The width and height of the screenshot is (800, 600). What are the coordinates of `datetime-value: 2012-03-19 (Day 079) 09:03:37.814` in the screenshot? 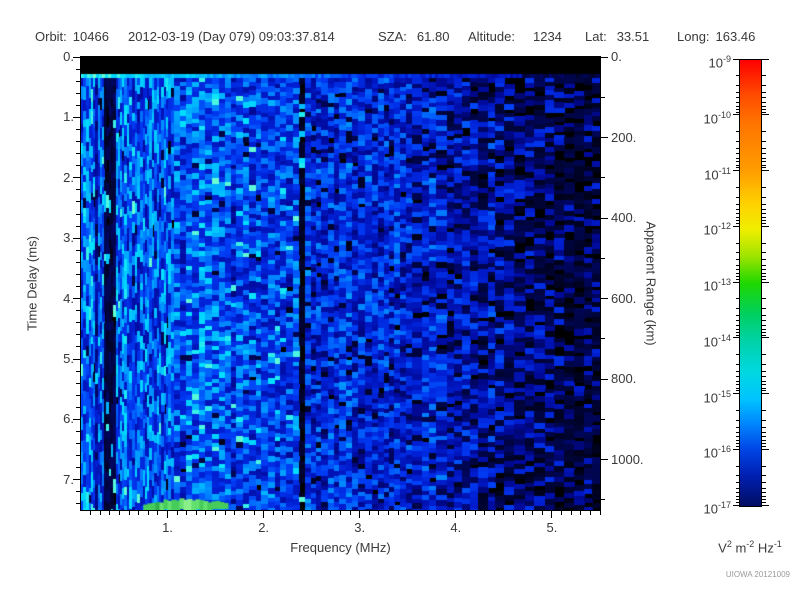 It's located at (231, 36).